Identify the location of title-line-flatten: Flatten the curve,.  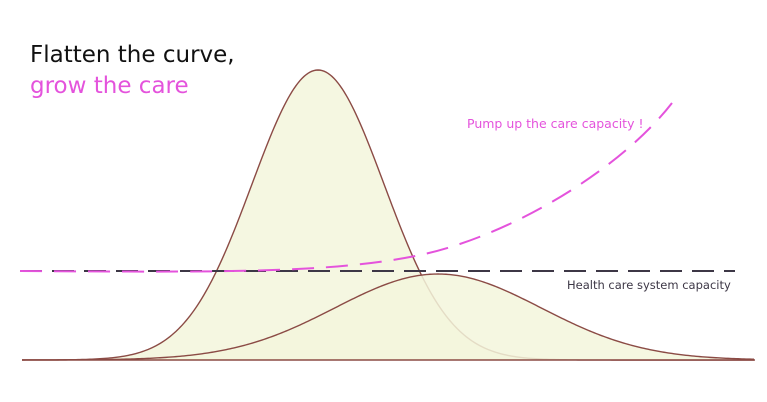
(132, 55).